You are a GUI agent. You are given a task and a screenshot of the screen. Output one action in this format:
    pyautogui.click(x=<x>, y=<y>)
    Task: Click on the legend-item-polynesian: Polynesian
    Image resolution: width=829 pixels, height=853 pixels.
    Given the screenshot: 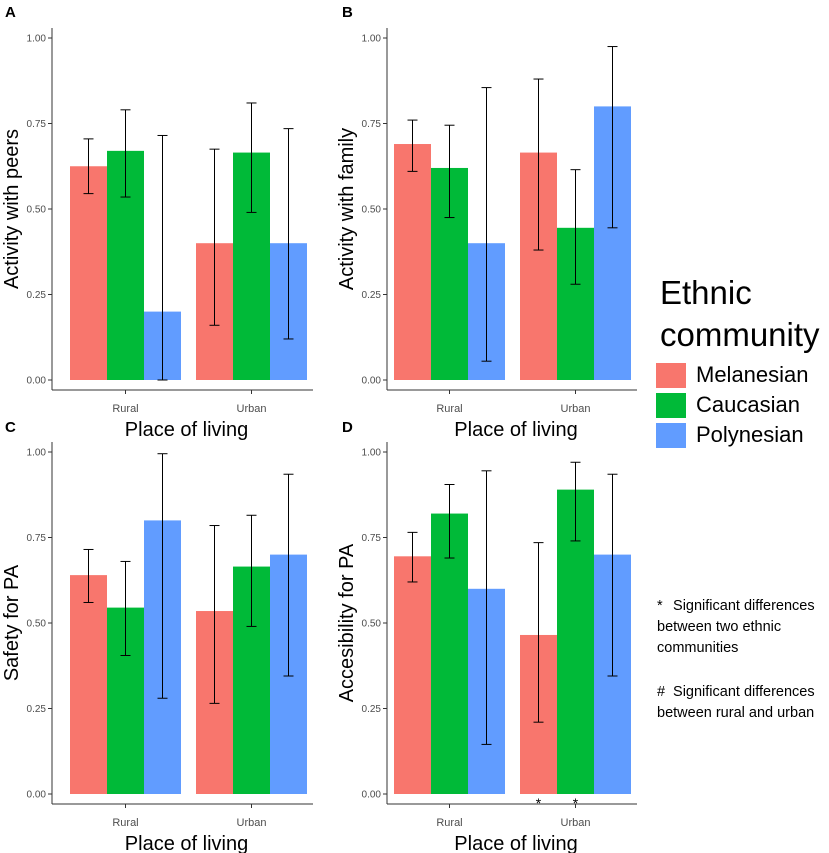 What is the action you would take?
    pyautogui.click(x=741, y=435)
    